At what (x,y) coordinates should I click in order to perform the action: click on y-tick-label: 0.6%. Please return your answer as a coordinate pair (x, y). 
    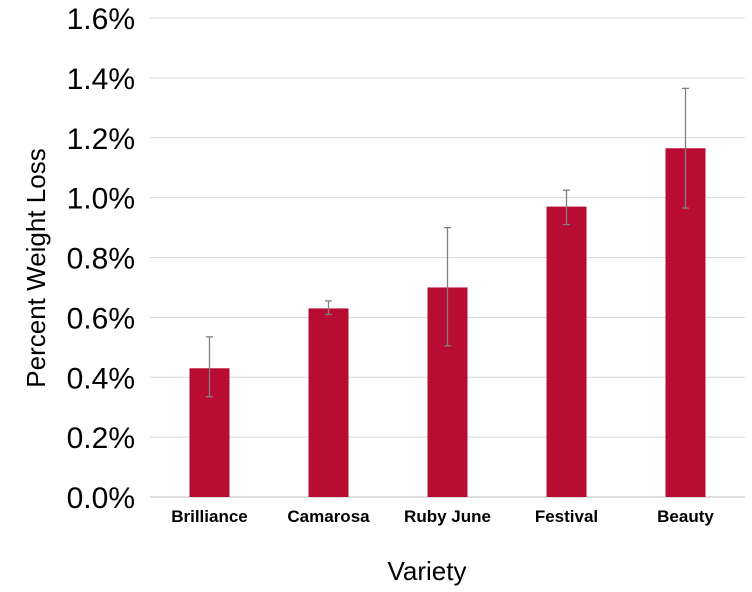
    Looking at the image, I should click on (101, 318).